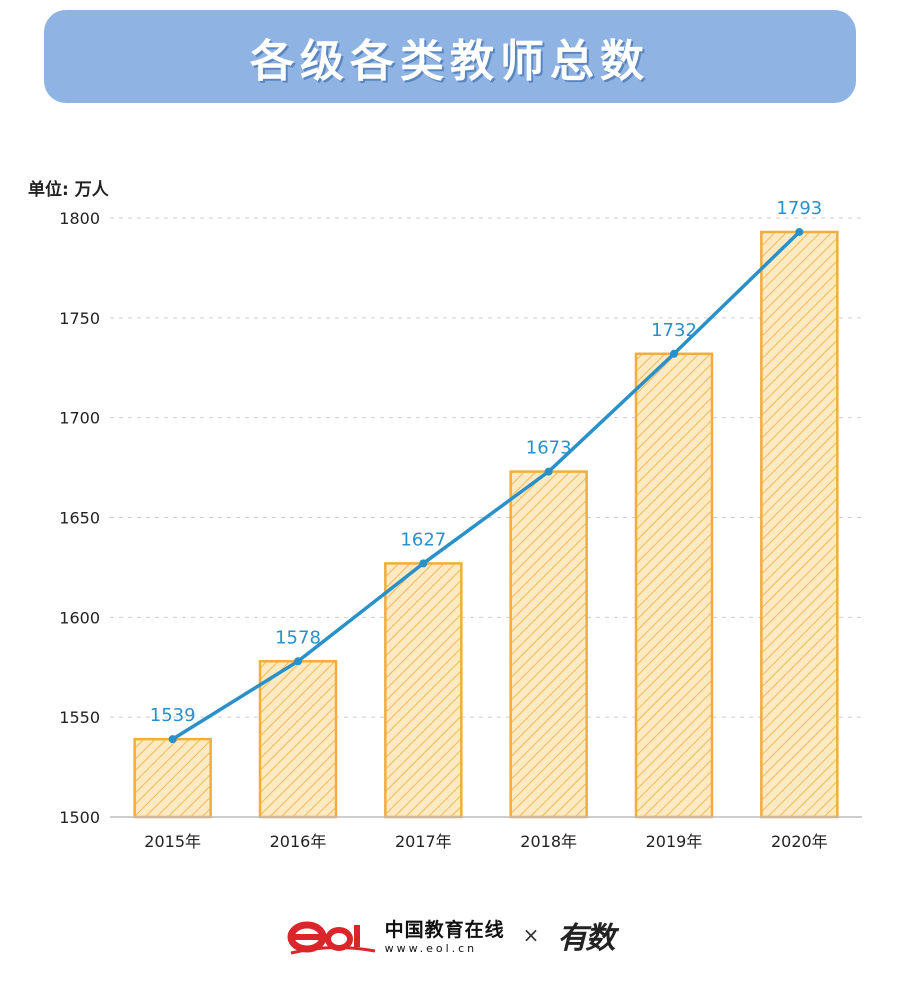 The width and height of the screenshot is (900, 1000). Describe the element at coordinates (173, 715) in the screenshot. I see `data-label: 1539` at that location.